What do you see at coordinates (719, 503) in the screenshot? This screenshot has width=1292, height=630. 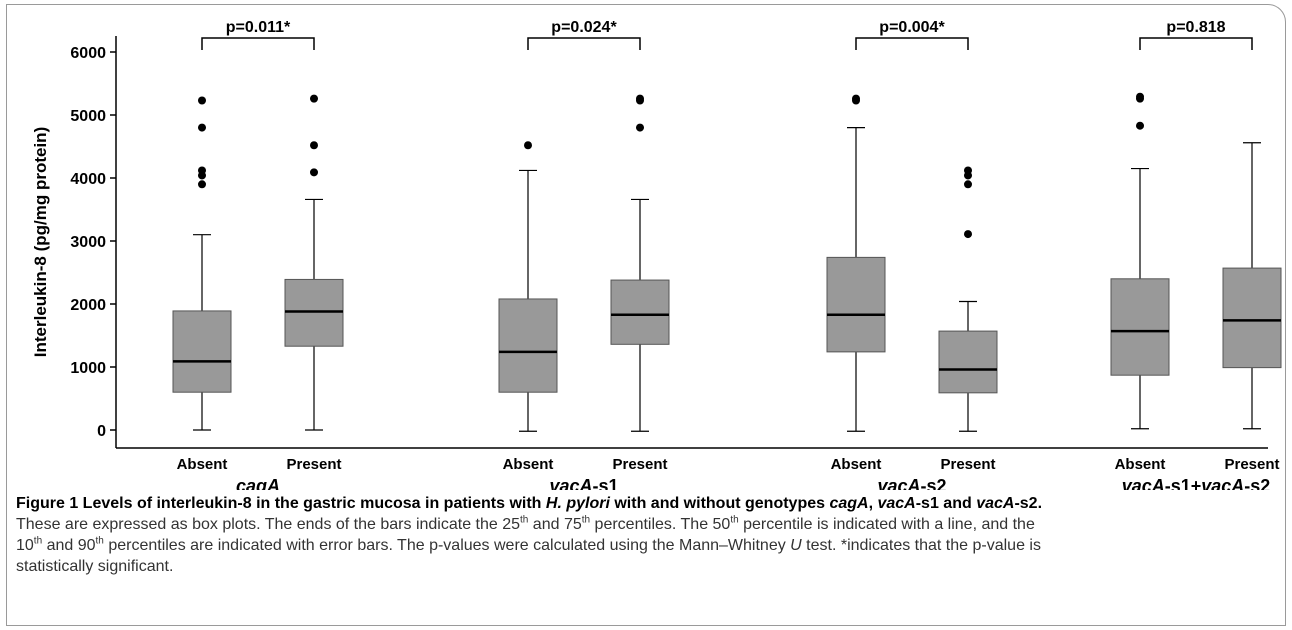 I see `caption-run: with and without genotypes` at bounding box center [719, 503].